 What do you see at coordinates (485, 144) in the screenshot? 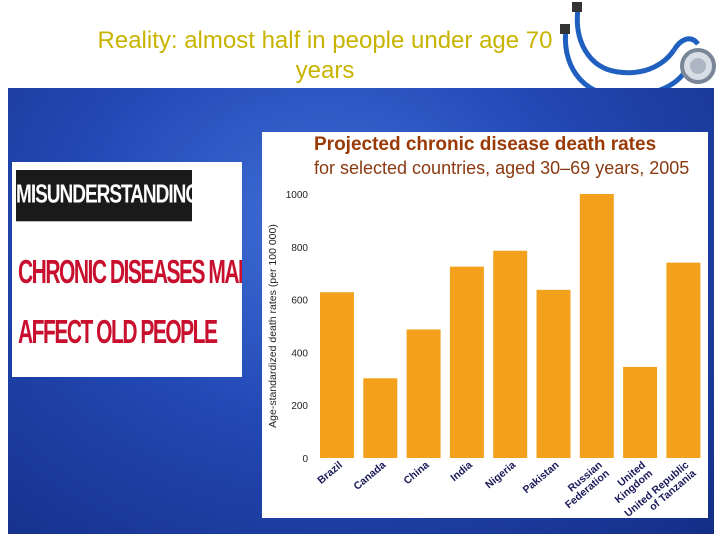
I see `chart-title: Projected chronic disease death rates` at bounding box center [485, 144].